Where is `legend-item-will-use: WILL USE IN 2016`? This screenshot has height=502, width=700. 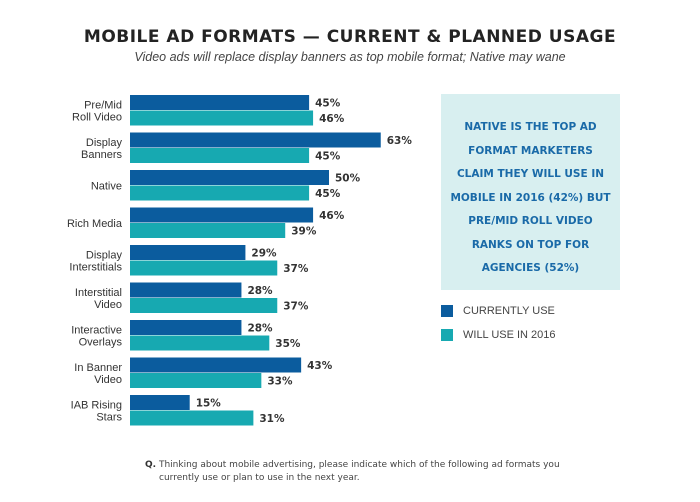 legend-item-will-use: WILL USE IN 2016 is located at coordinates (498, 335).